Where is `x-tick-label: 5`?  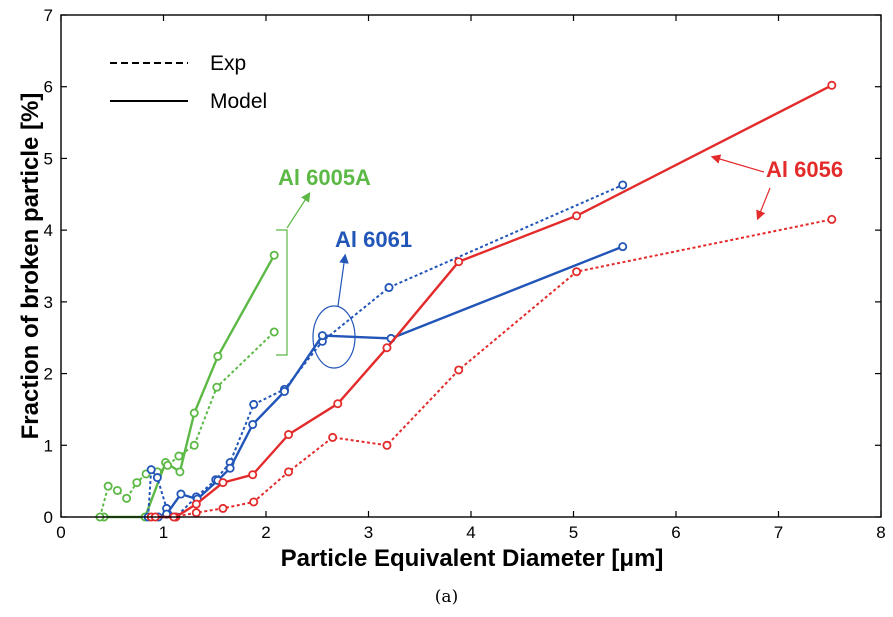
x-tick-label: 5 is located at coordinates (573, 532).